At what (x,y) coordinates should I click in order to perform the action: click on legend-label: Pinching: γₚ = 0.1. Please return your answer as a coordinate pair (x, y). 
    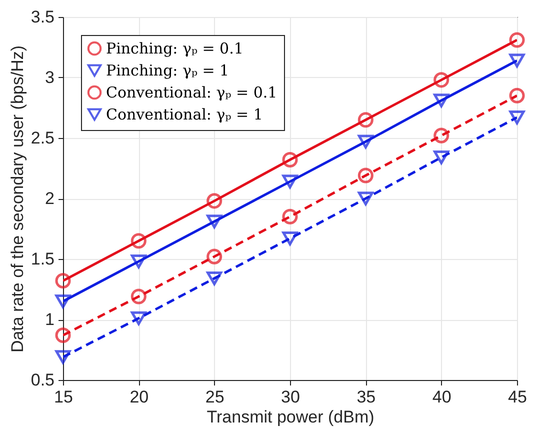
    Looking at the image, I should click on (175, 49).